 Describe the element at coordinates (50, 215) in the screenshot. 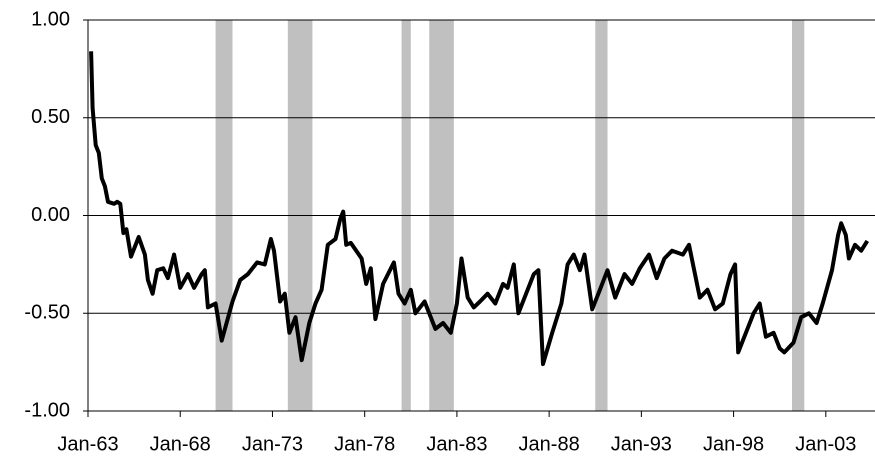

I see `y-tick-label: 0.00` at that location.